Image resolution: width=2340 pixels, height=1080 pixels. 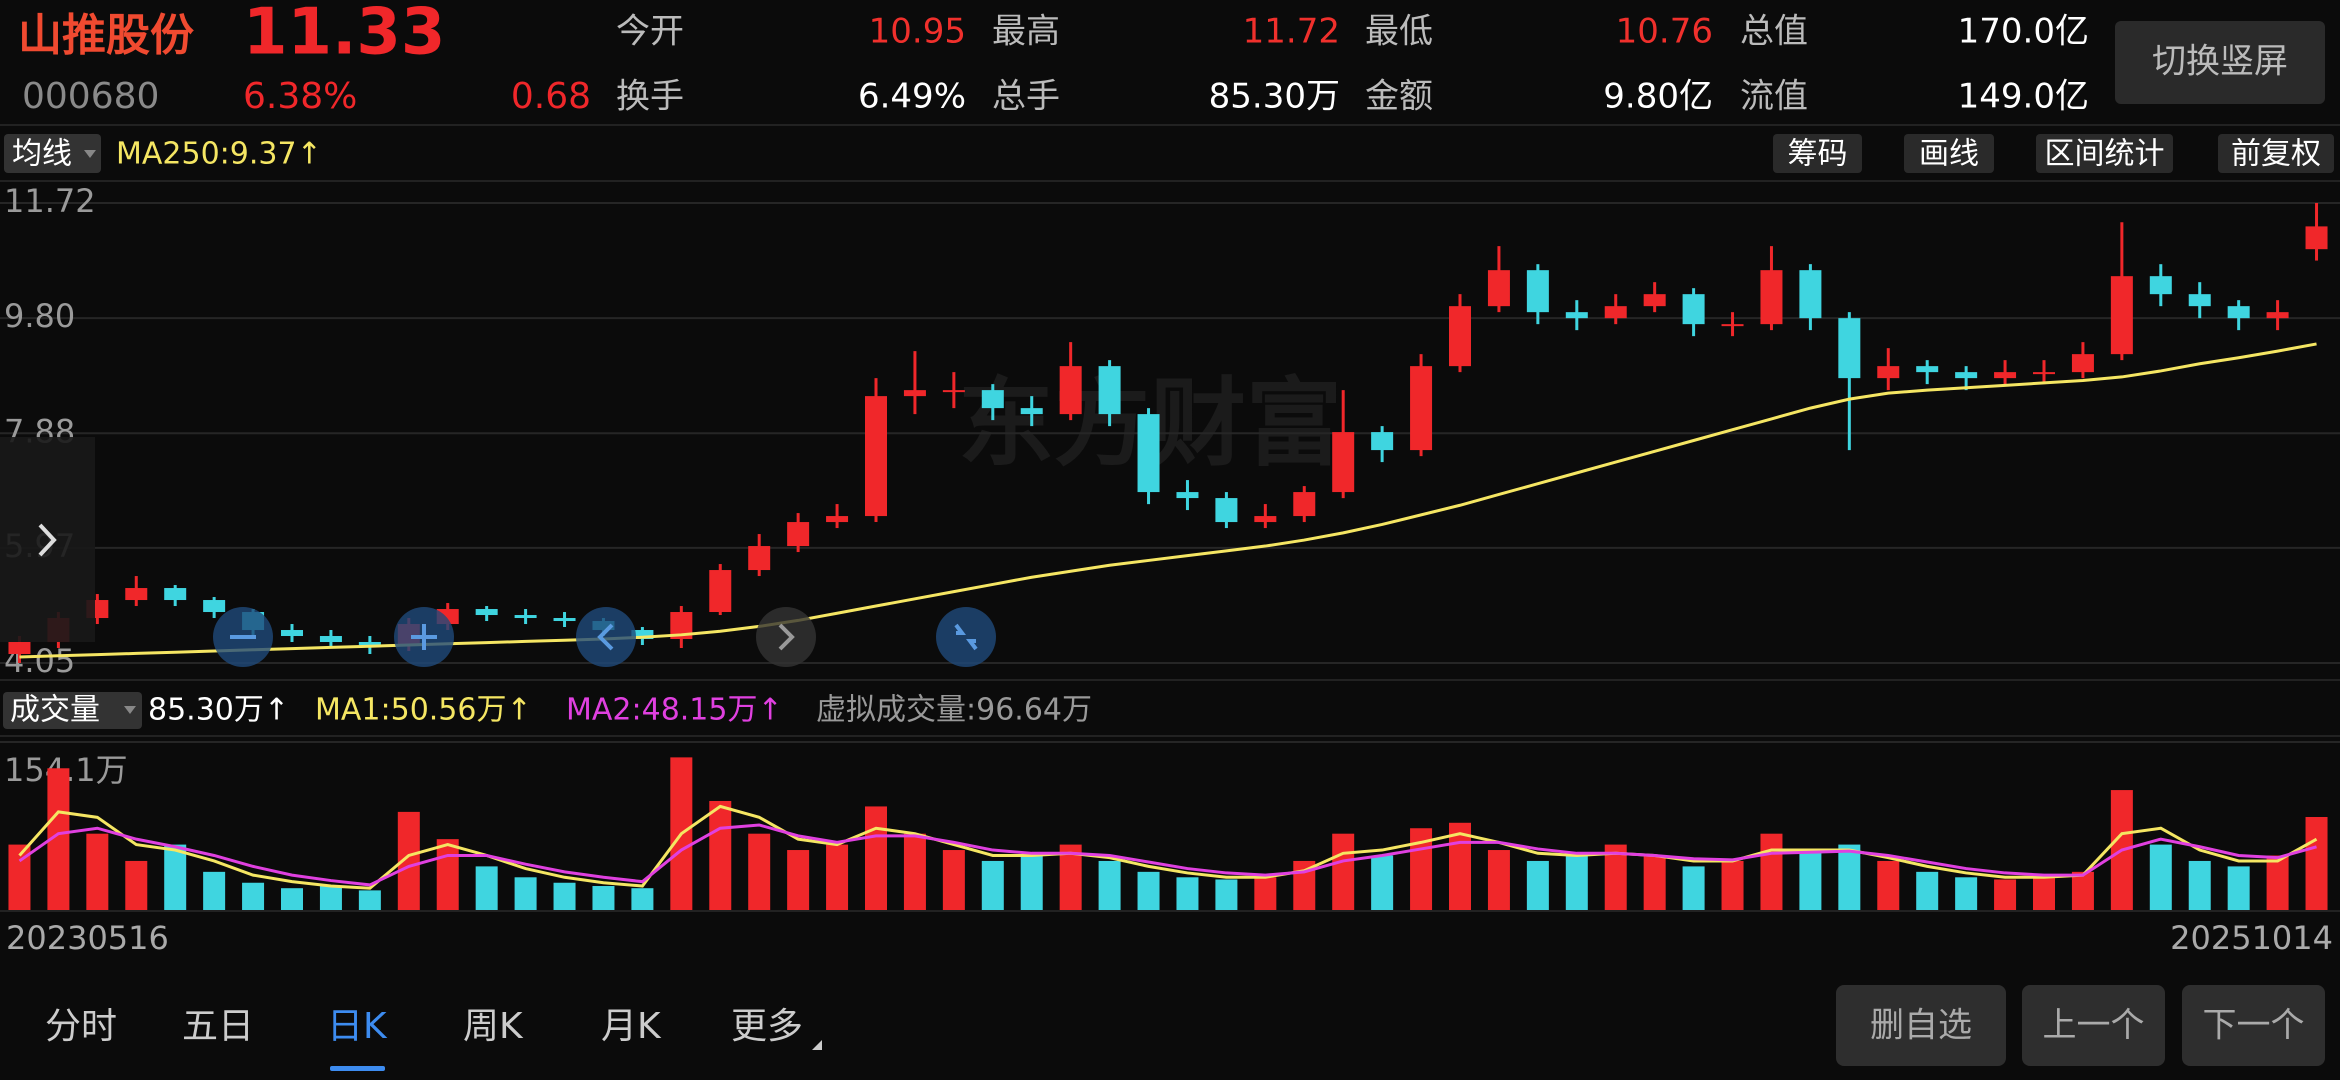 I want to click on dropdown-icon, so click(x=130, y=710).